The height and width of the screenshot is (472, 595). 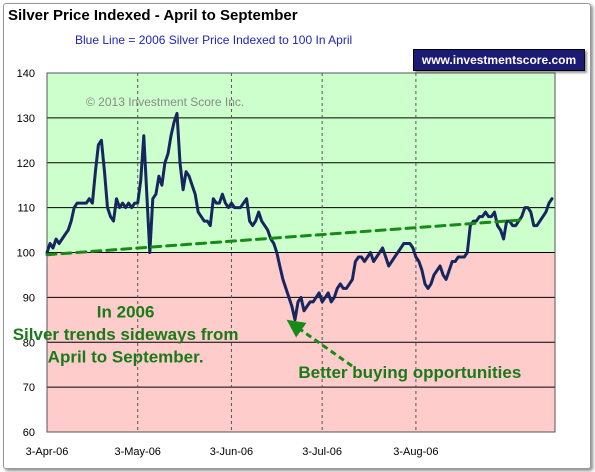 I want to click on y-tick-label: 130, so click(x=26, y=119).